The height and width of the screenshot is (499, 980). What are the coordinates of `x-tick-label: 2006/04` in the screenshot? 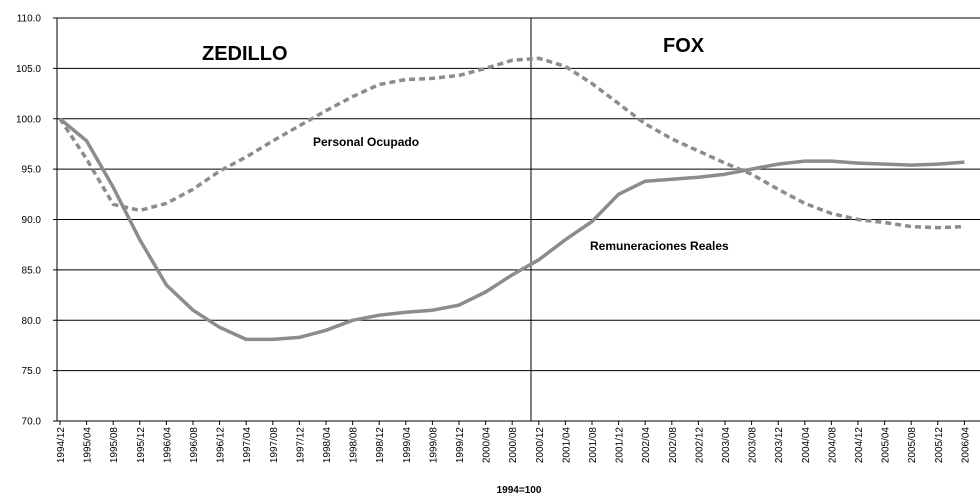 It's located at (965, 445).